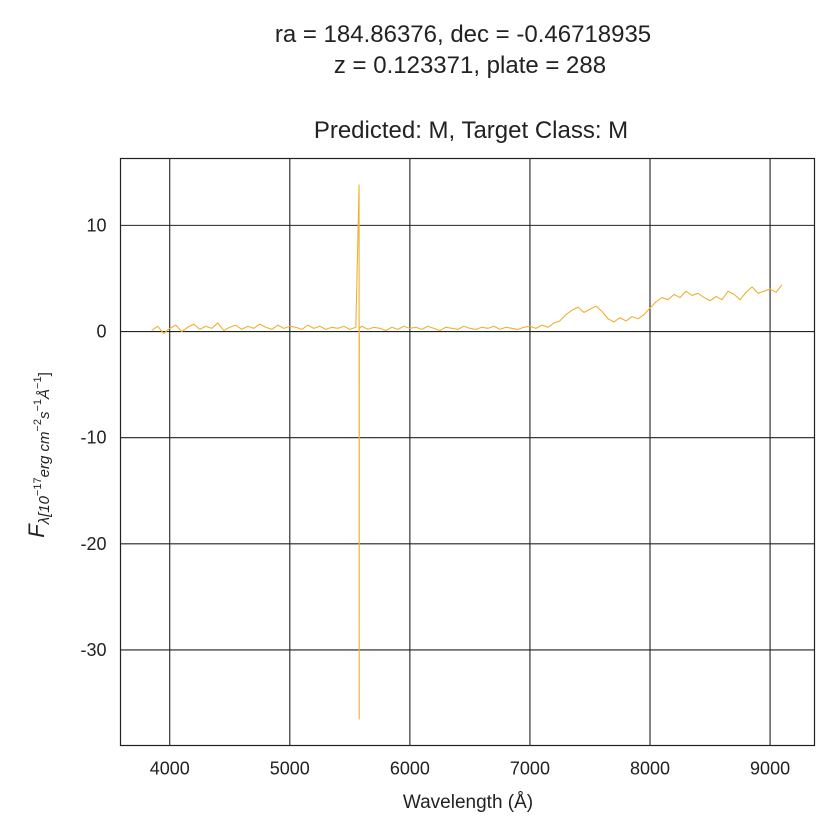  I want to click on x-tick-label: 6000, so click(410, 769).